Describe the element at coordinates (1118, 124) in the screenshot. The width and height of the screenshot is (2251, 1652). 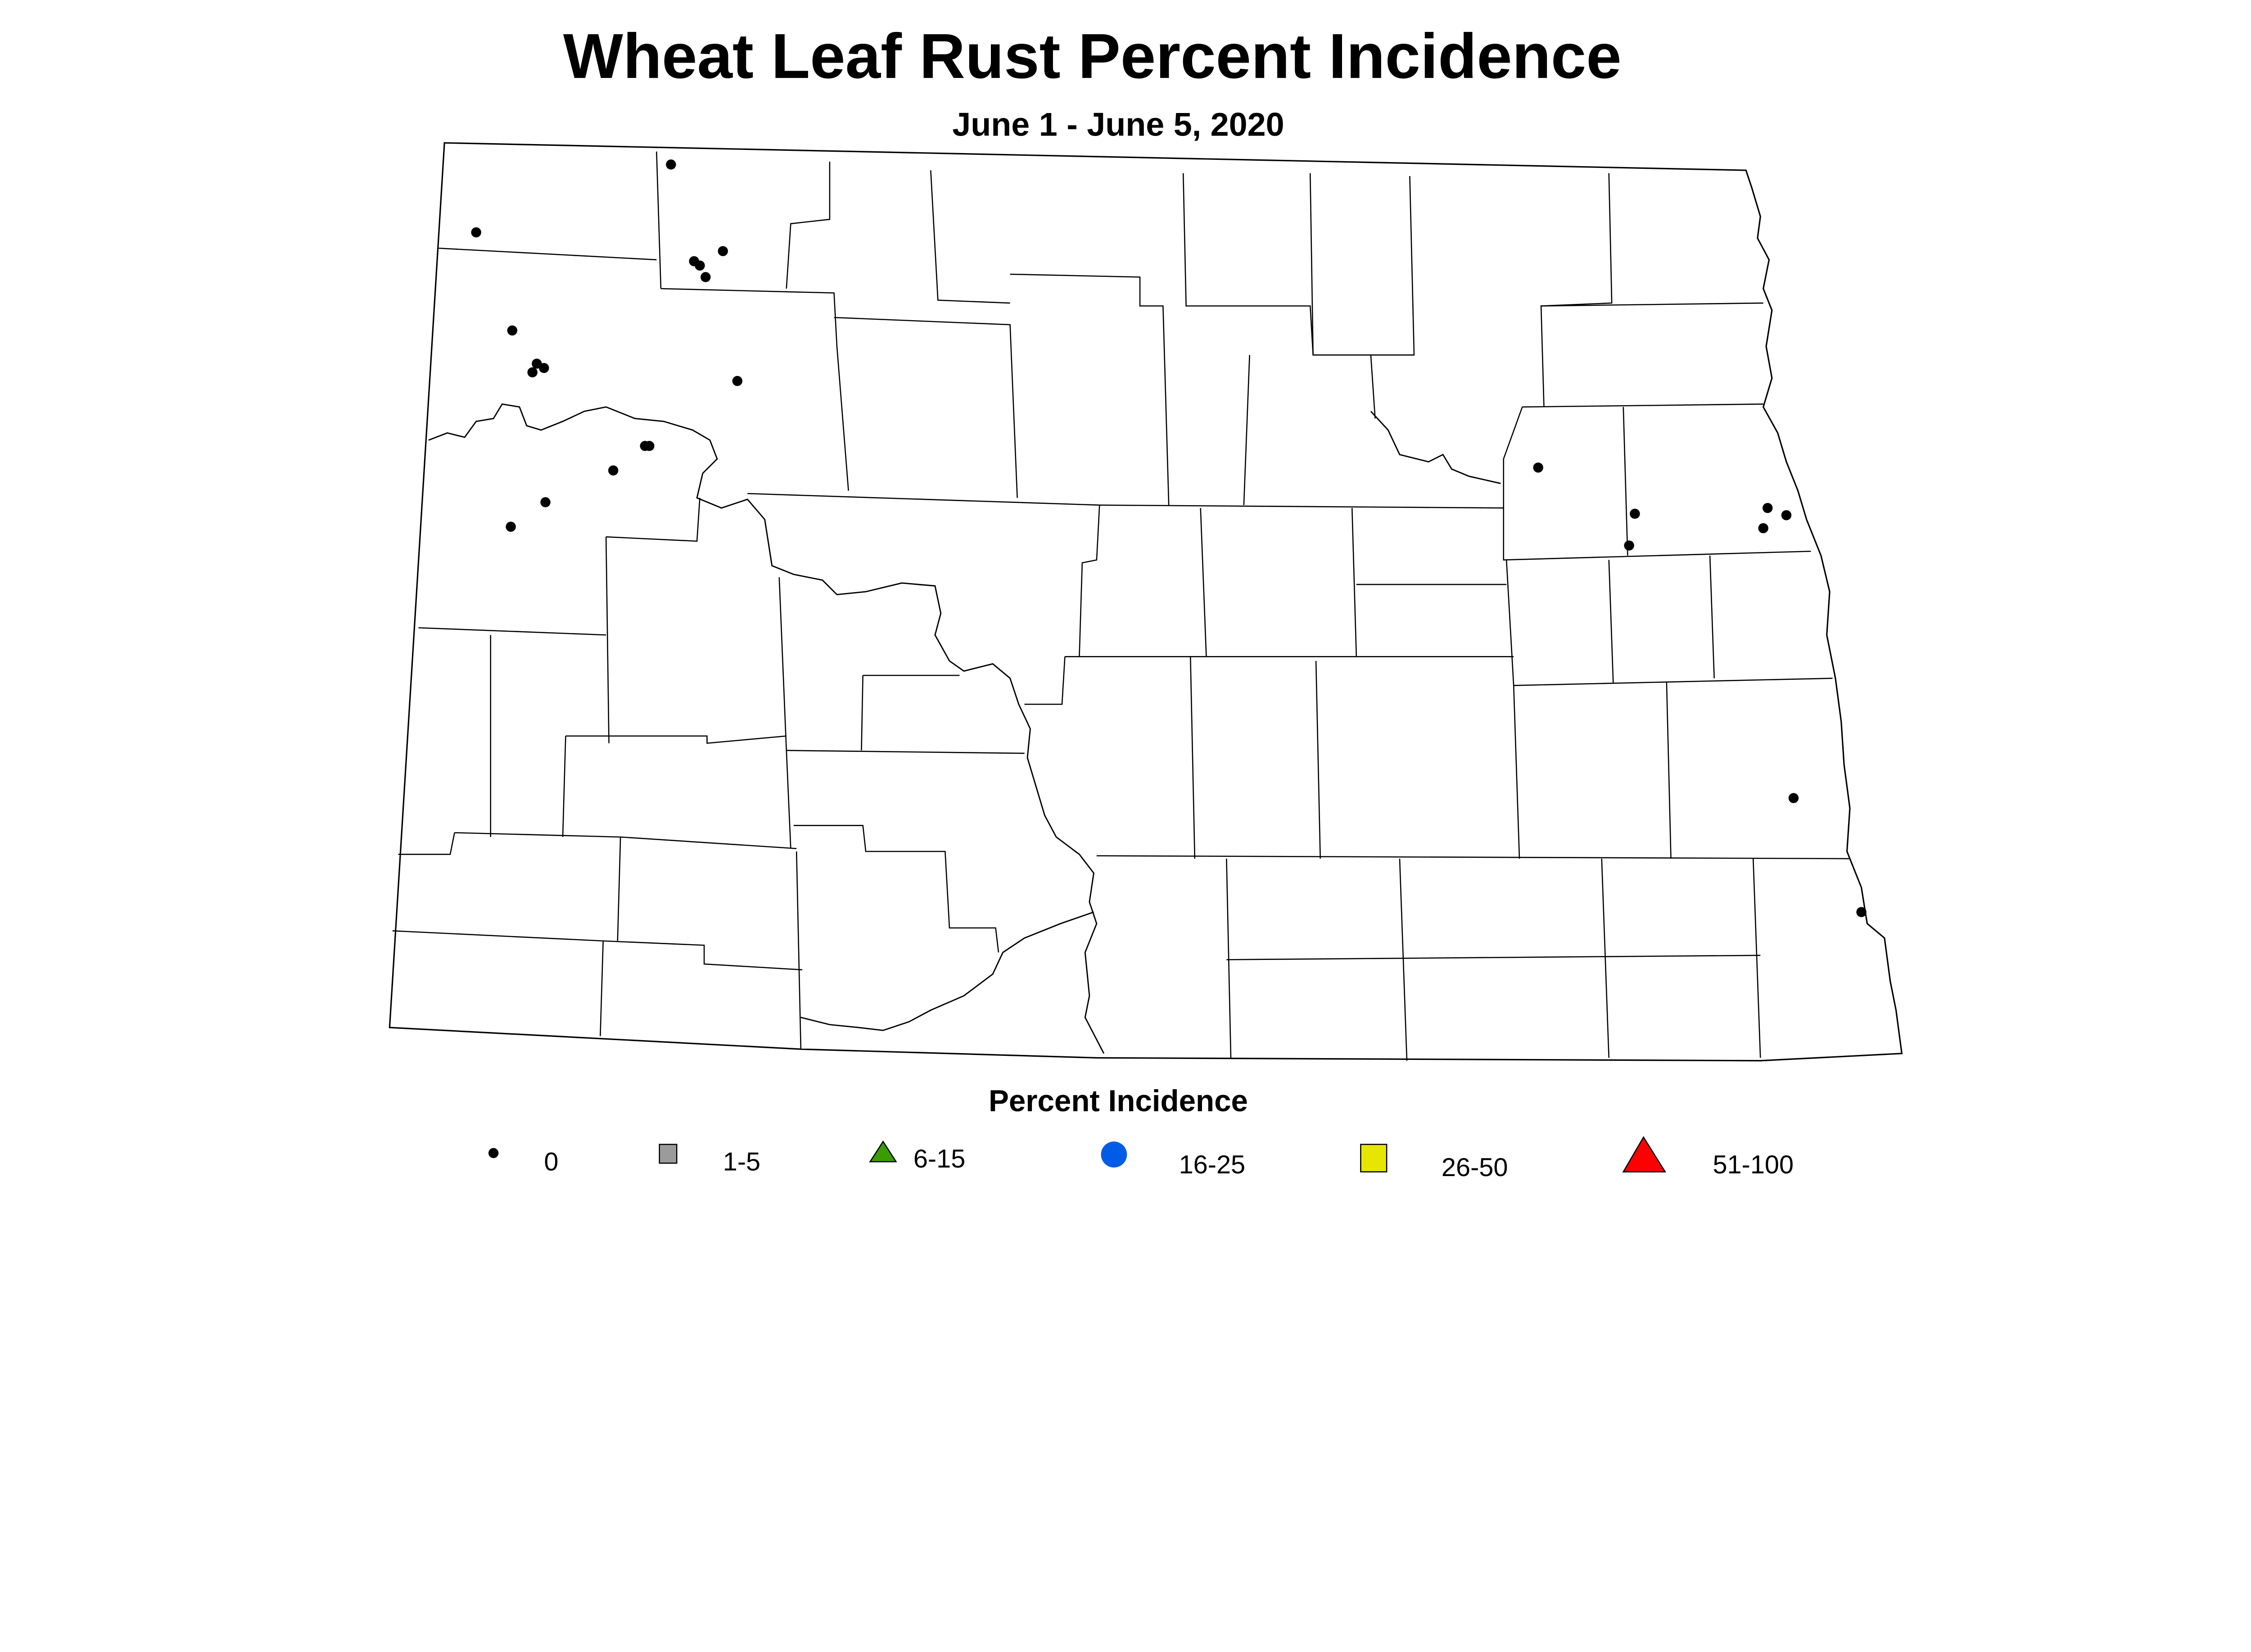
I see `map-subtitle: June 1 - June 5, 2020` at that location.